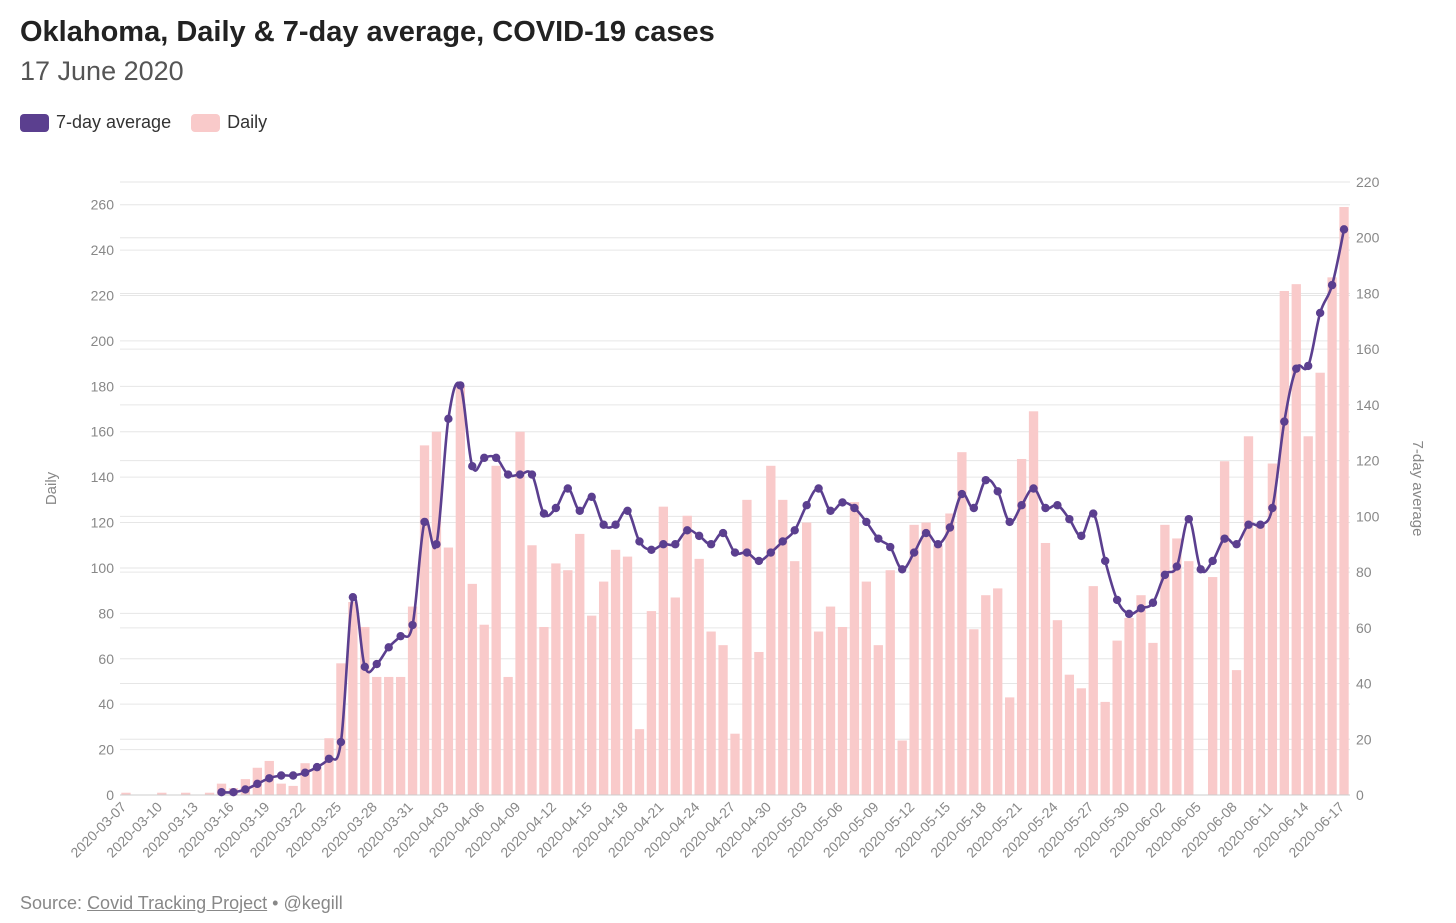 The width and height of the screenshot is (1456, 923). What do you see at coordinates (177, 903) in the screenshot?
I see `source-link: Covid Tracking Project` at bounding box center [177, 903].